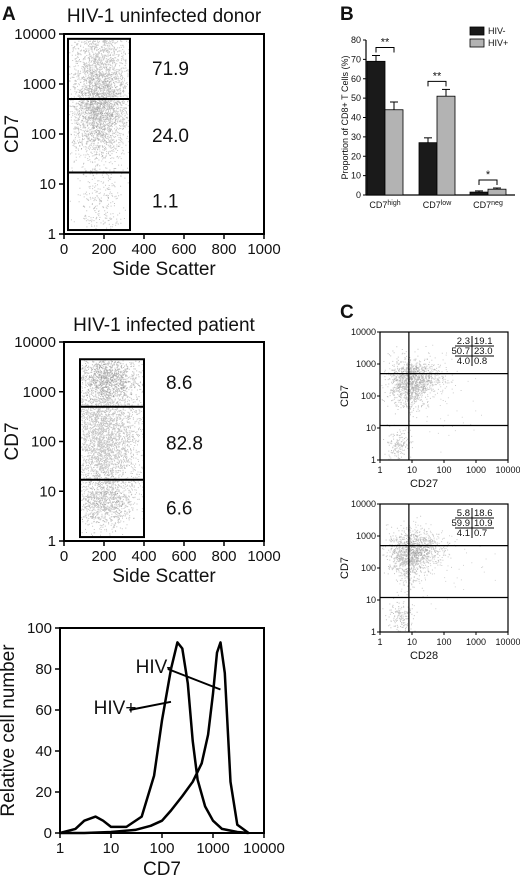 This screenshot has width=520, height=883. What do you see at coordinates (170, 69) in the screenshot?
I see `gate-percentage: 71.9` at bounding box center [170, 69].